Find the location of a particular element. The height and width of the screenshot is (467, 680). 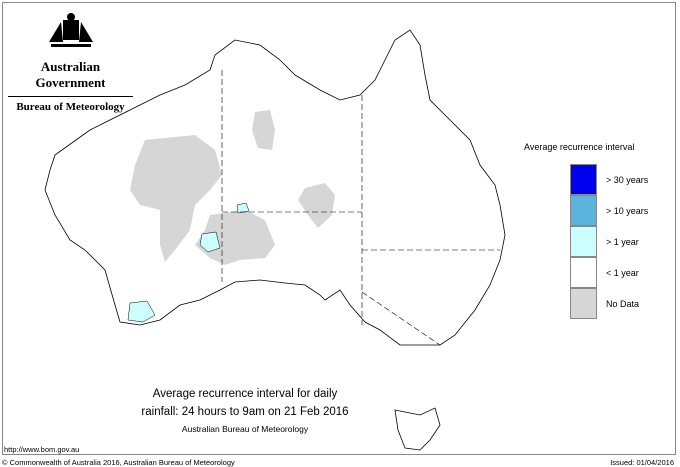

legend-label: > 1 year is located at coordinates (622, 241).